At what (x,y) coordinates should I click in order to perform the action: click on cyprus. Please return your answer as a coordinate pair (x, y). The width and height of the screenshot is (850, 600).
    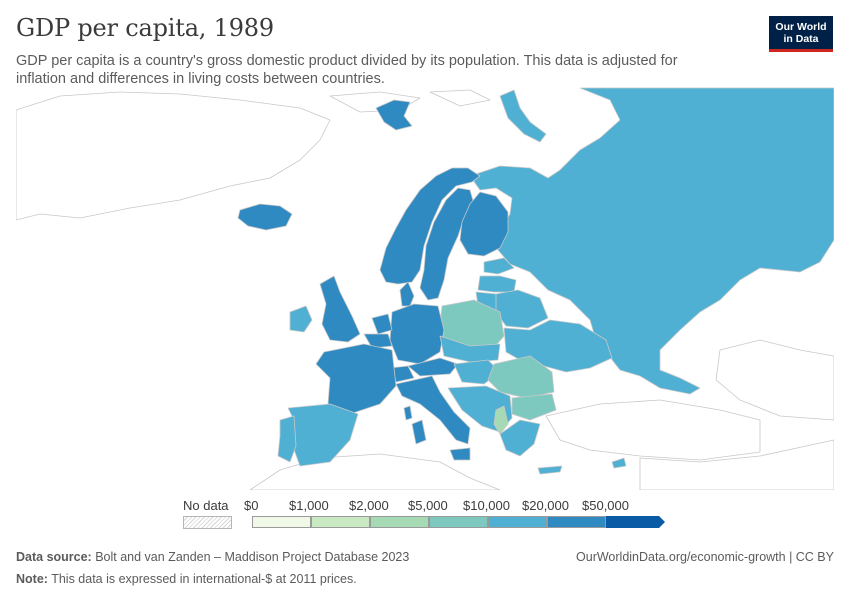
    Looking at the image, I should click on (619, 463).